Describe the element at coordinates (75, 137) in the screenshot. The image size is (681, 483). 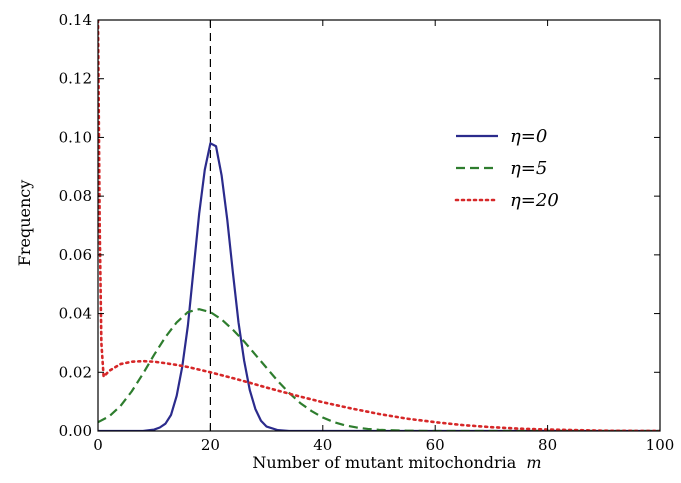
I see `y-tick-label: 0.10` at that location.